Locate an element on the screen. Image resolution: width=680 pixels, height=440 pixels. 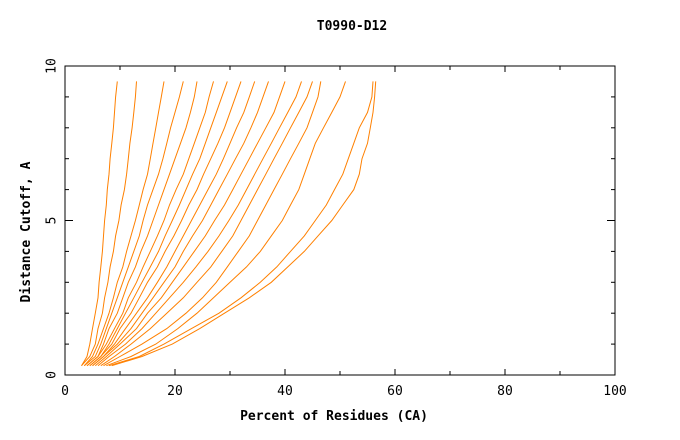
x-tick-label: 60 is located at coordinates (395, 391).